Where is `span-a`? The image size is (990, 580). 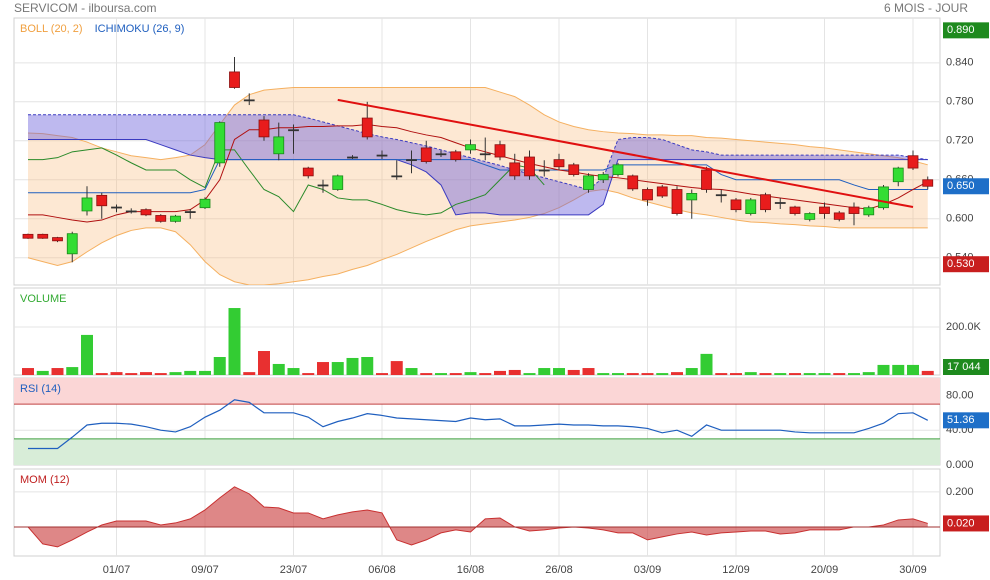
span-a is located at coordinates (478, 152).